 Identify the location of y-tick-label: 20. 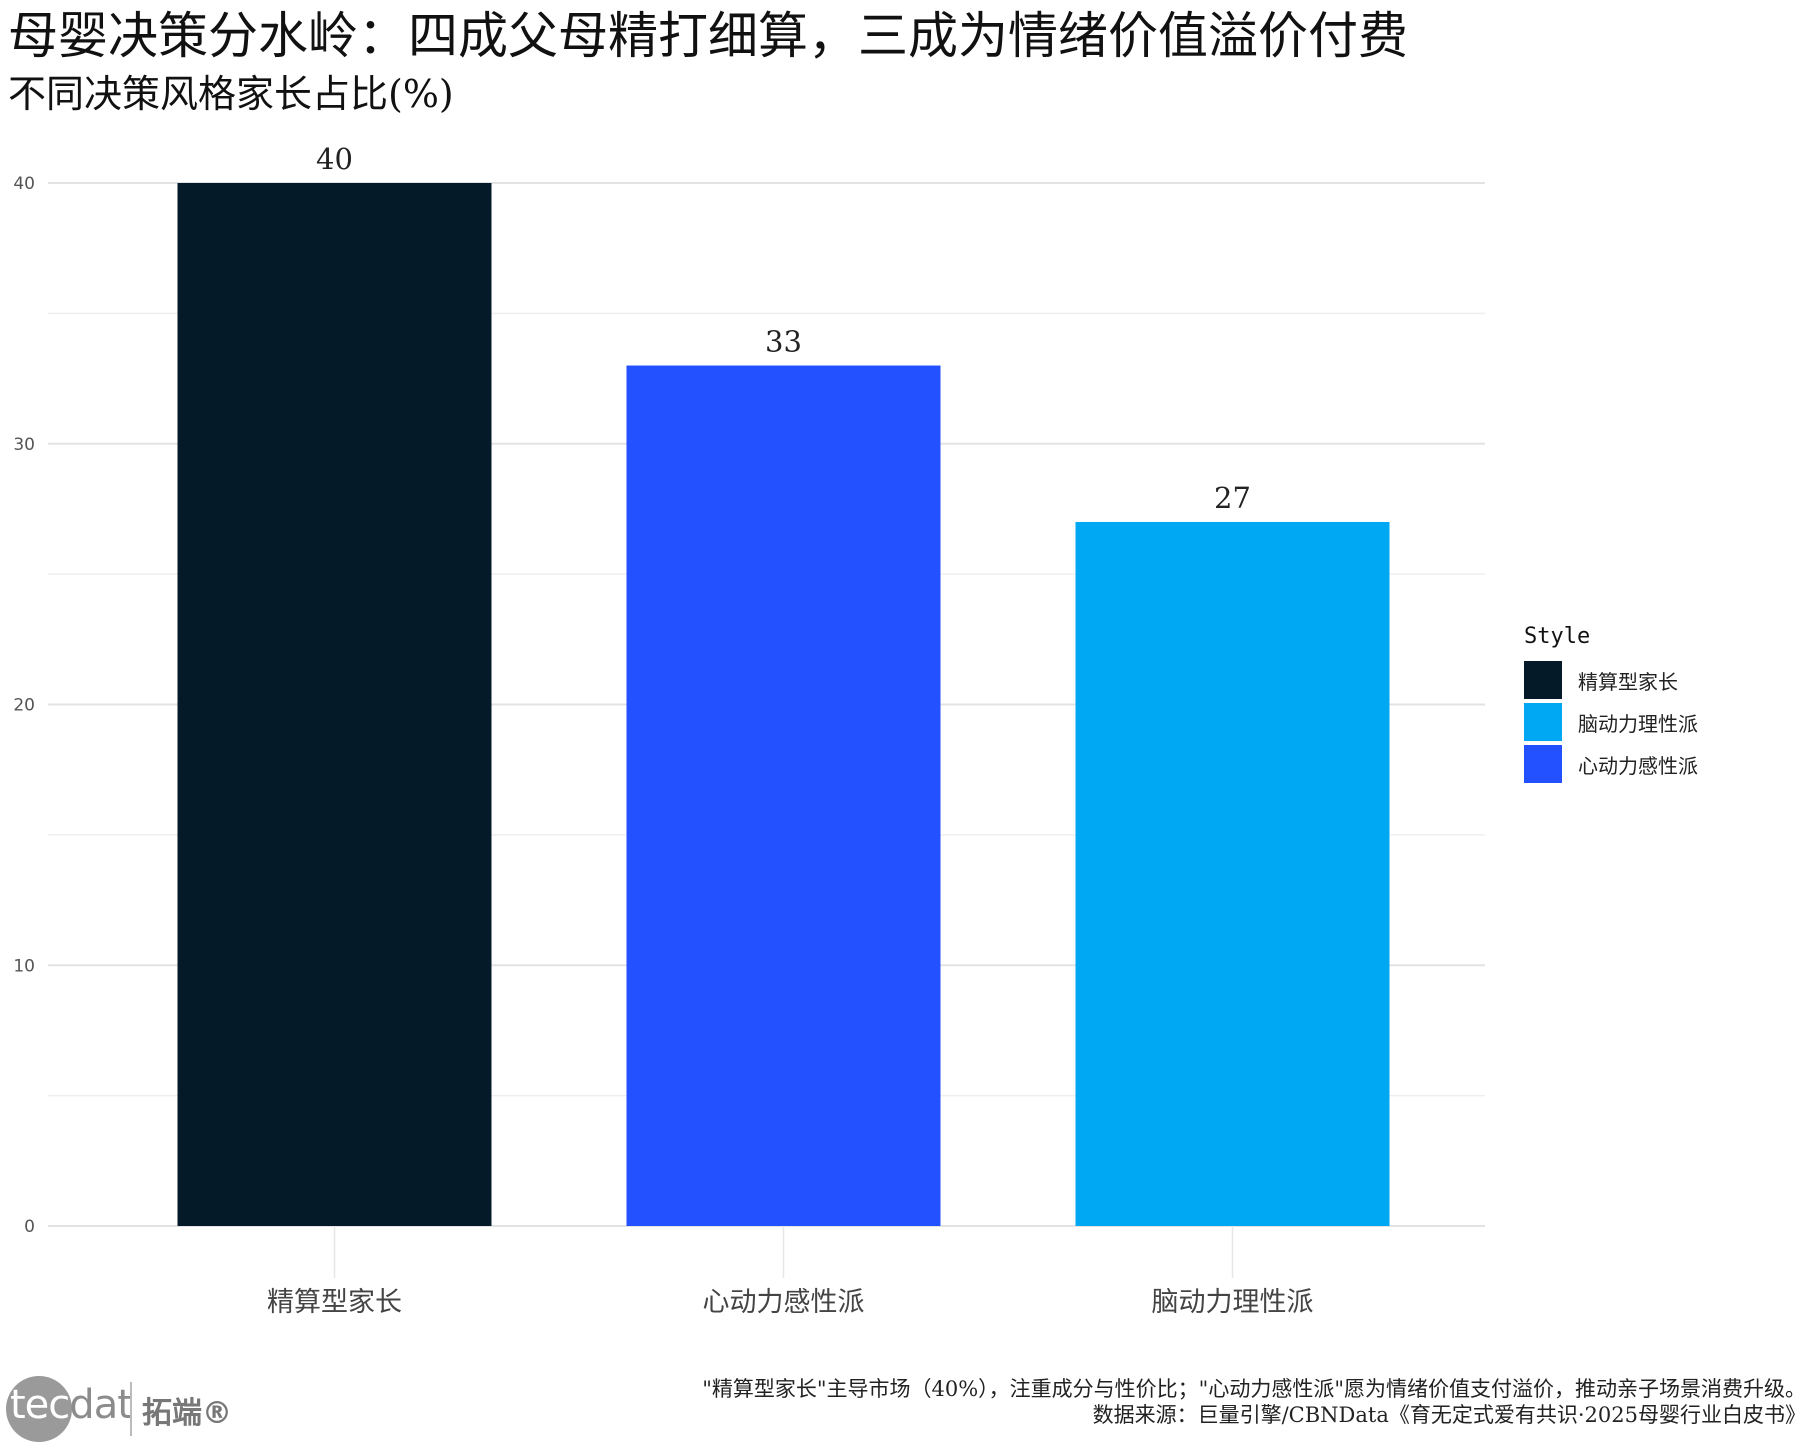
(24, 706).